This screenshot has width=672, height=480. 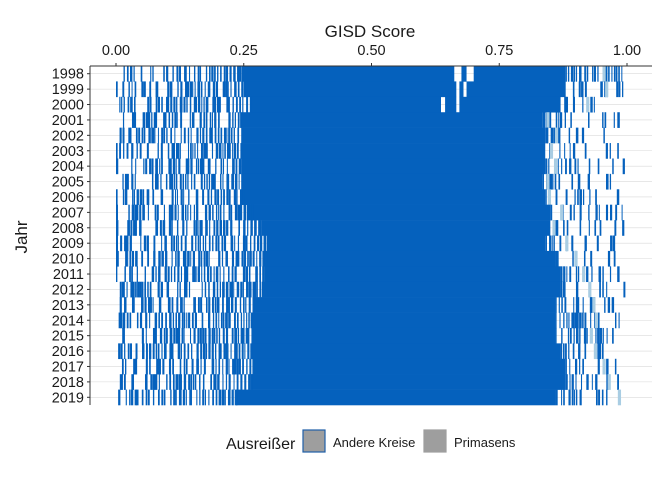 I want to click on score-tick-2015-l10, so click(x=177, y=335).